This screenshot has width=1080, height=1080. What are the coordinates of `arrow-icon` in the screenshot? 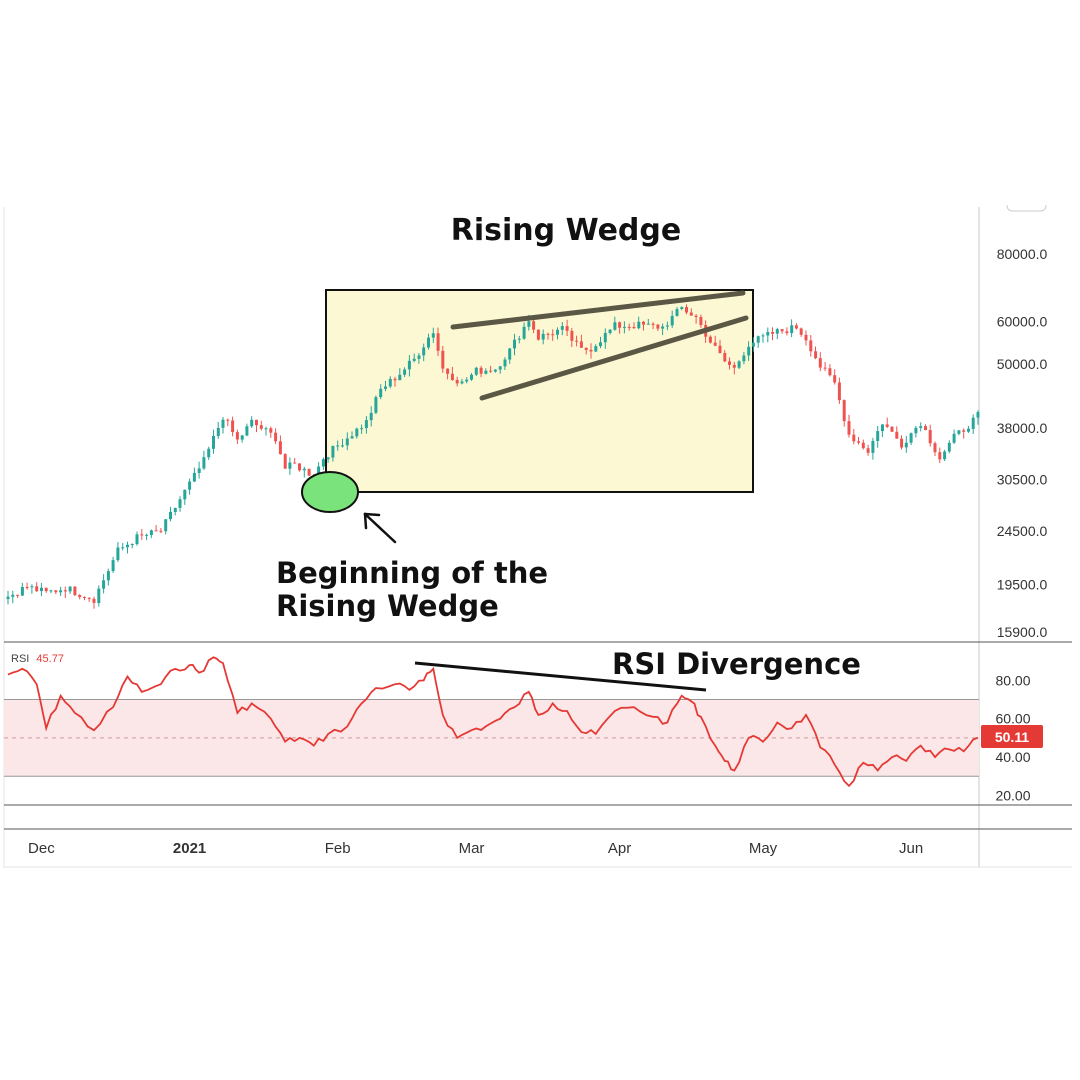 It's located at (380, 528).